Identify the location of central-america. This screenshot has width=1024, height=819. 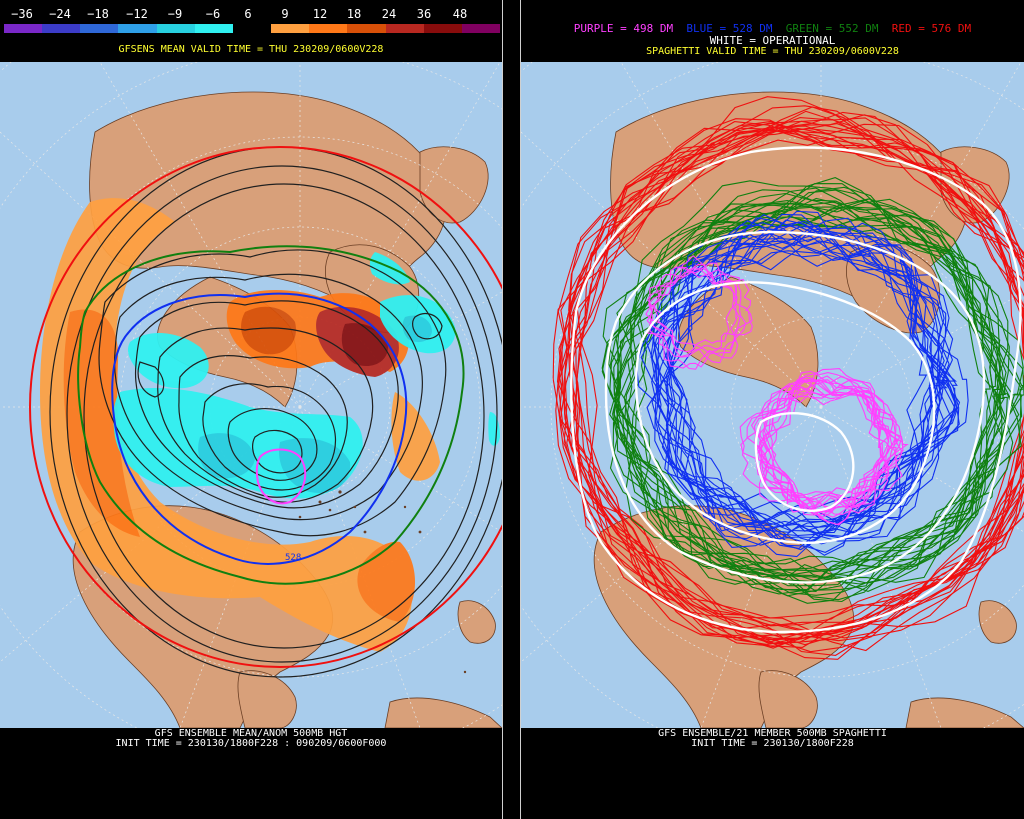
(267, 699).